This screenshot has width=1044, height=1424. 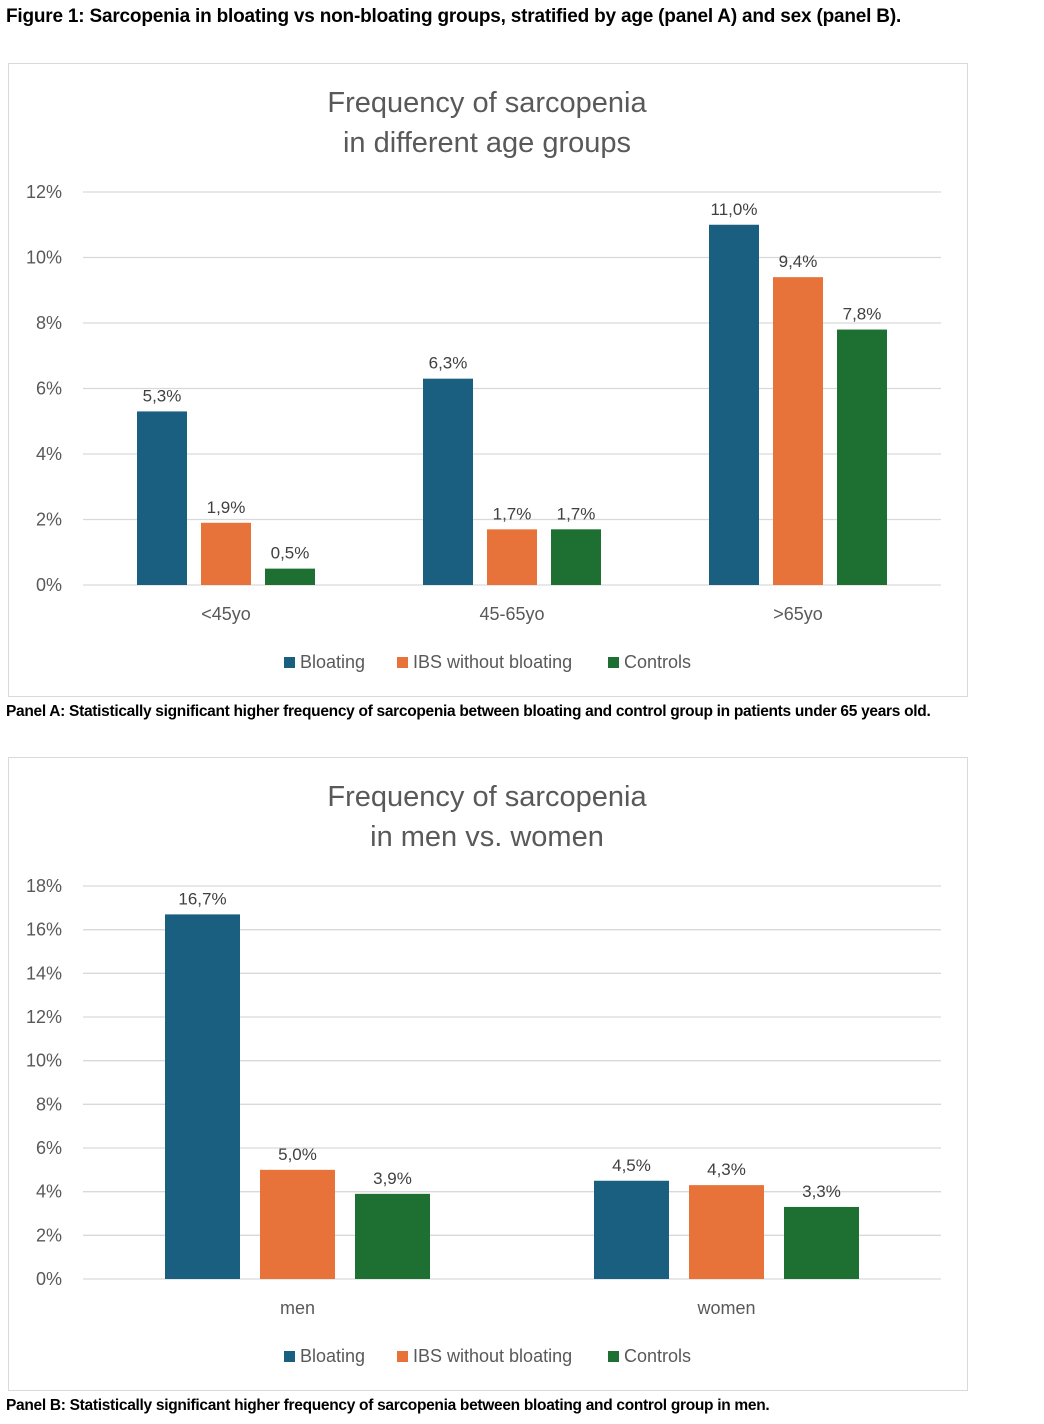 What do you see at coordinates (487, 103) in the screenshot?
I see `chart-a-title-line-1: Frequency of sarcopenia` at bounding box center [487, 103].